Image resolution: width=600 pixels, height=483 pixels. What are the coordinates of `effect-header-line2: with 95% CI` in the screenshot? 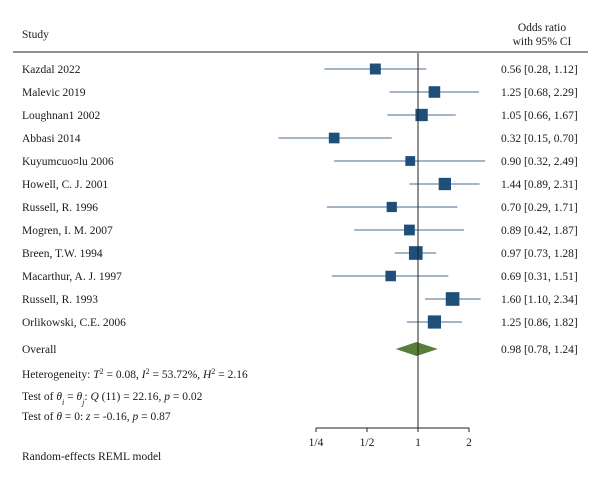 It's located at (542, 42).